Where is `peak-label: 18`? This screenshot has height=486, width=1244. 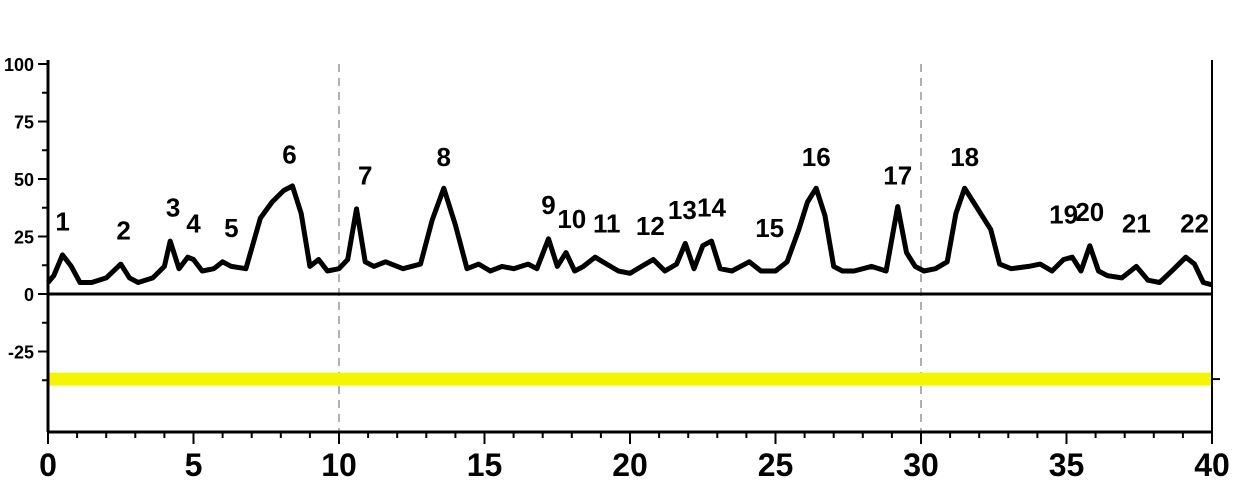 peak-label: 18 is located at coordinates (964, 157).